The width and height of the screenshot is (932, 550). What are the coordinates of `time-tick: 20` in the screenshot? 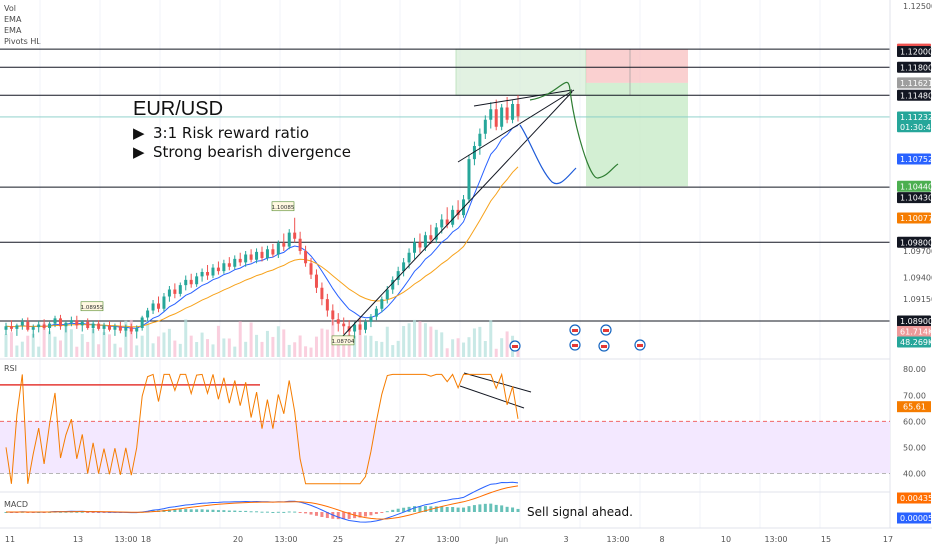 It's located at (238, 539).